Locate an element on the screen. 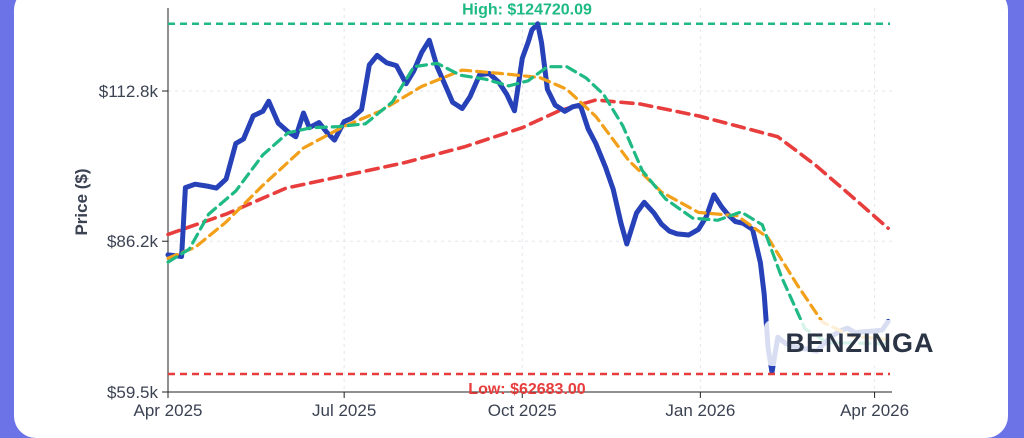  y-tick-label: $112.8k is located at coordinates (129, 91).